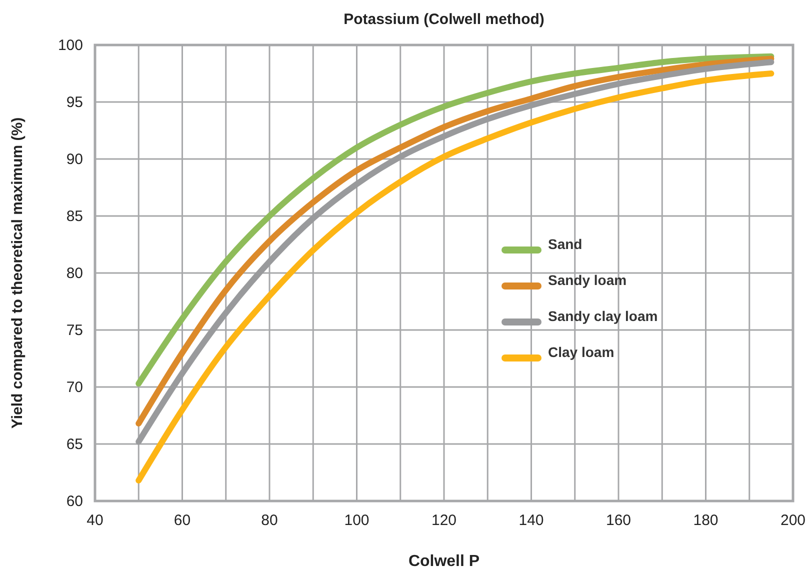 The height and width of the screenshot is (576, 811). Describe the element at coordinates (74, 216) in the screenshot. I see `y-tick-label: 85` at that location.